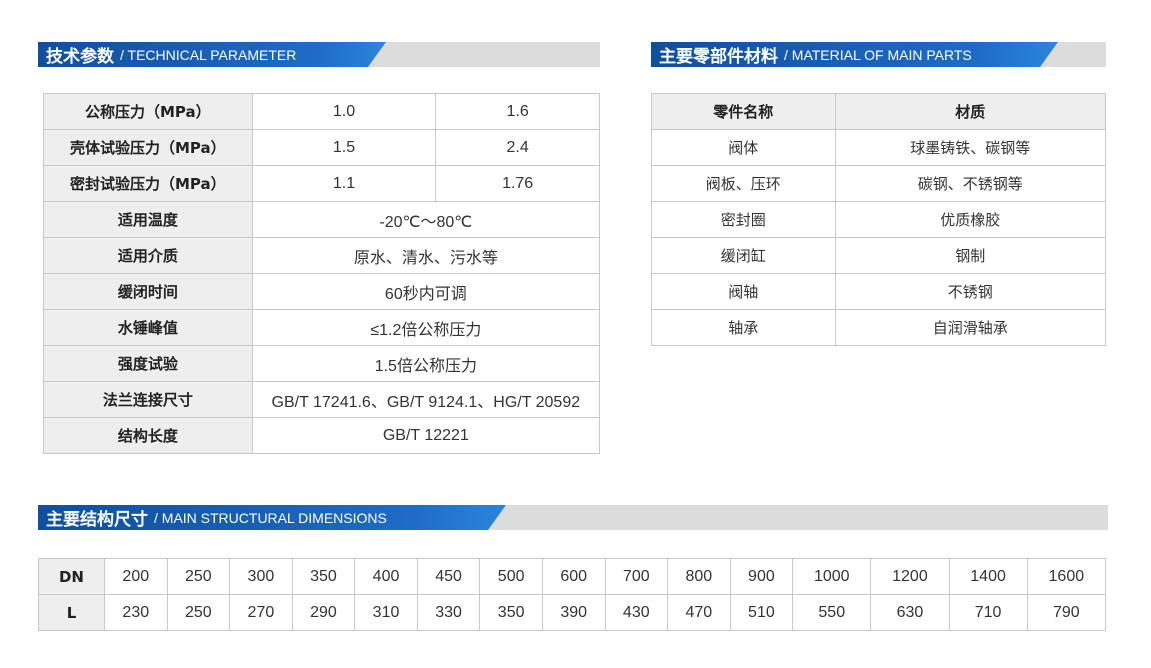 The width and height of the screenshot is (1151, 668). I want to click on param-value: 原水、清水、污水等, so click(426, 255).